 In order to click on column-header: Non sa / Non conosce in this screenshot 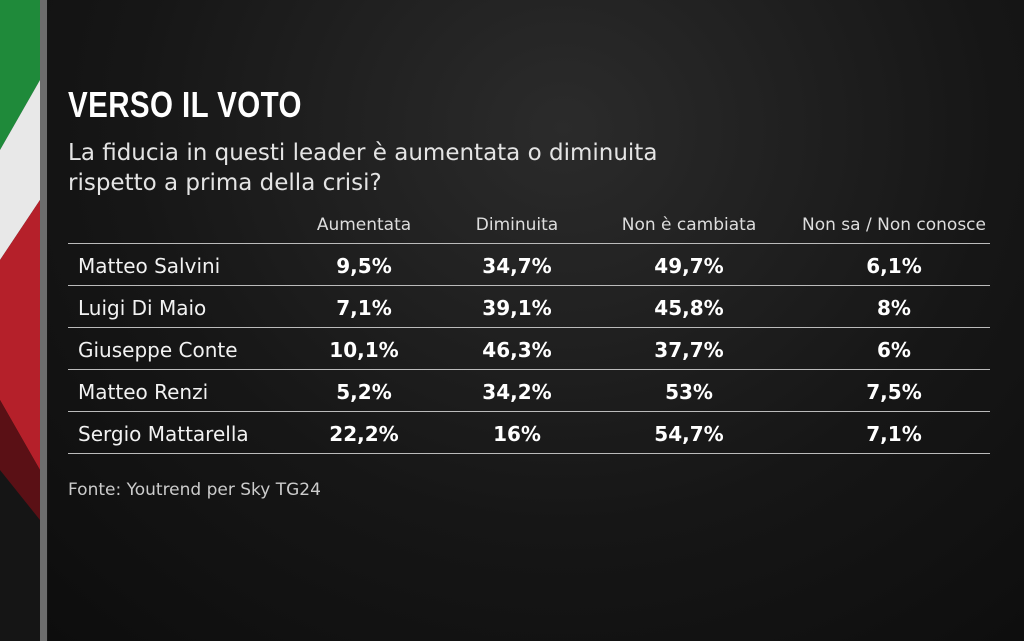, I will do `click(894, 225)`.